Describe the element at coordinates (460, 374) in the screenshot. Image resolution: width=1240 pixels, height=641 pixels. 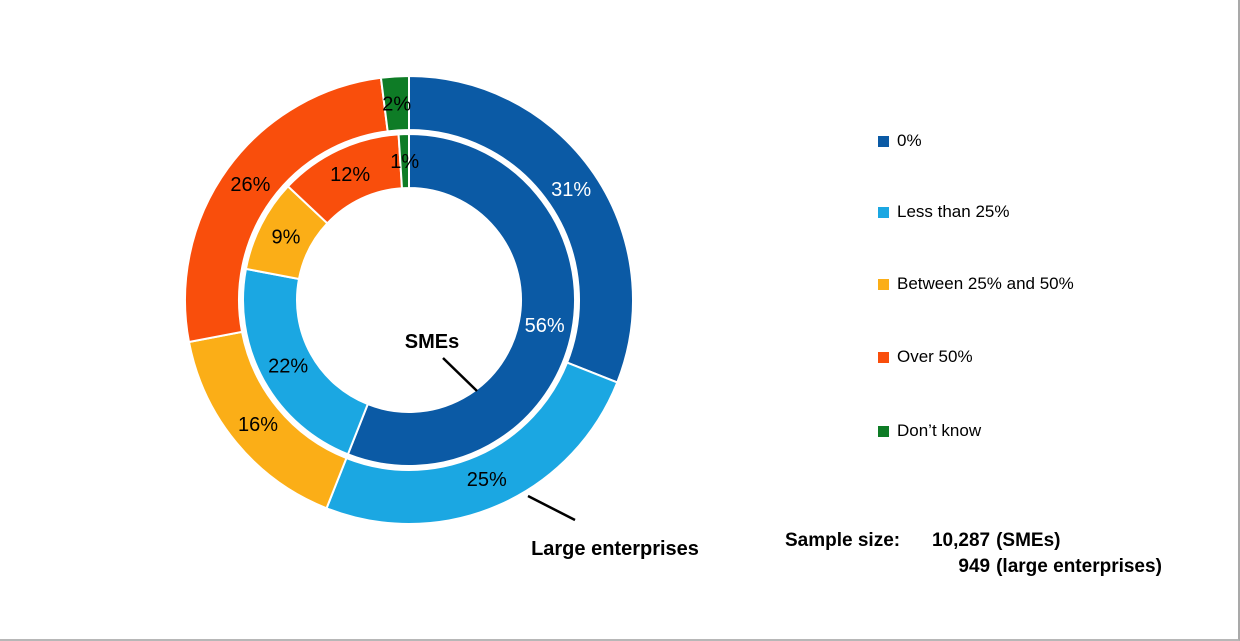
I see `sme-annotation-leader-line` at that location.